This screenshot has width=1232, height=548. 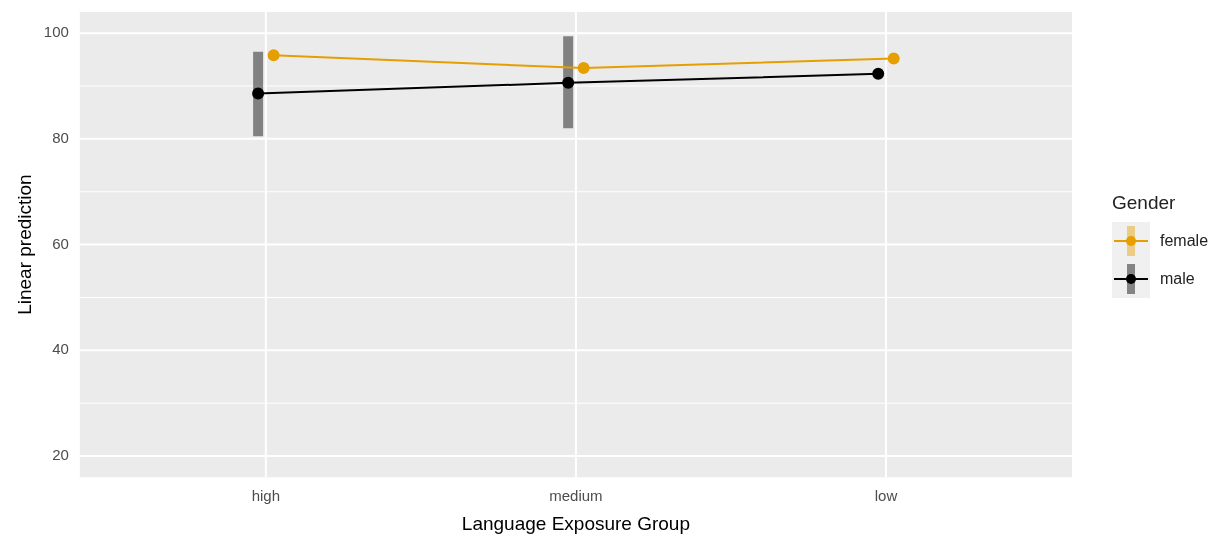 I want to click on y-tick-label: 20, so click(x=60, y=455).